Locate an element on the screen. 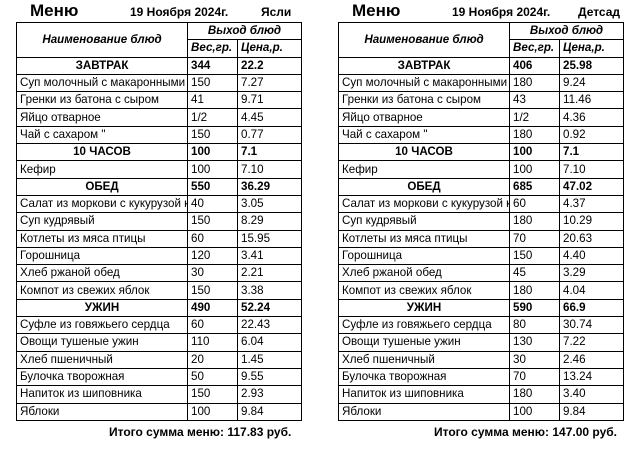 The image size is (640, 470). dish-price: 4.45 is located at coordinates (269, 117).